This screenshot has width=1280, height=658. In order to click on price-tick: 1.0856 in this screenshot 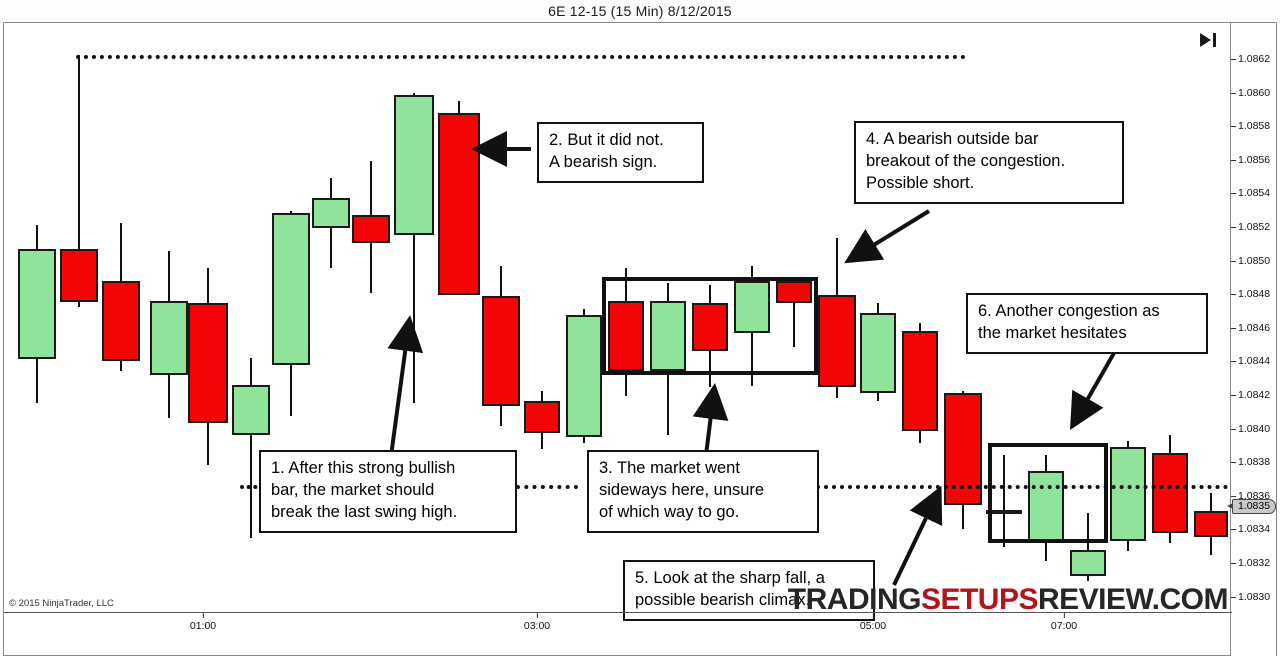, I will do `click(1254, 160)`.